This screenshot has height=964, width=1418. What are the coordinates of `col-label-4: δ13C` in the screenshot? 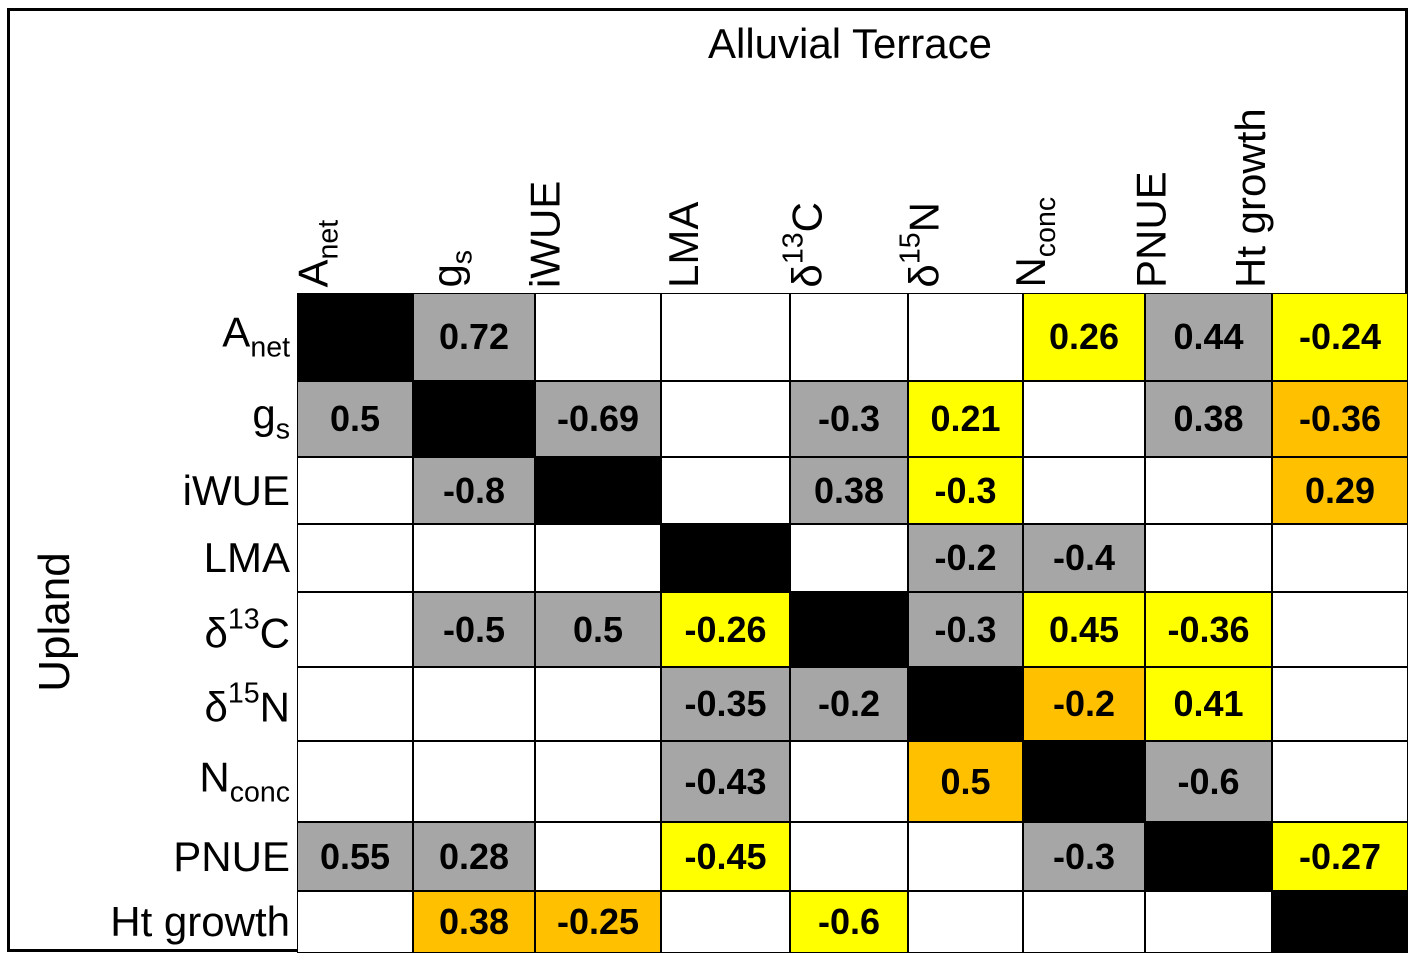 It's located at (804, 245).